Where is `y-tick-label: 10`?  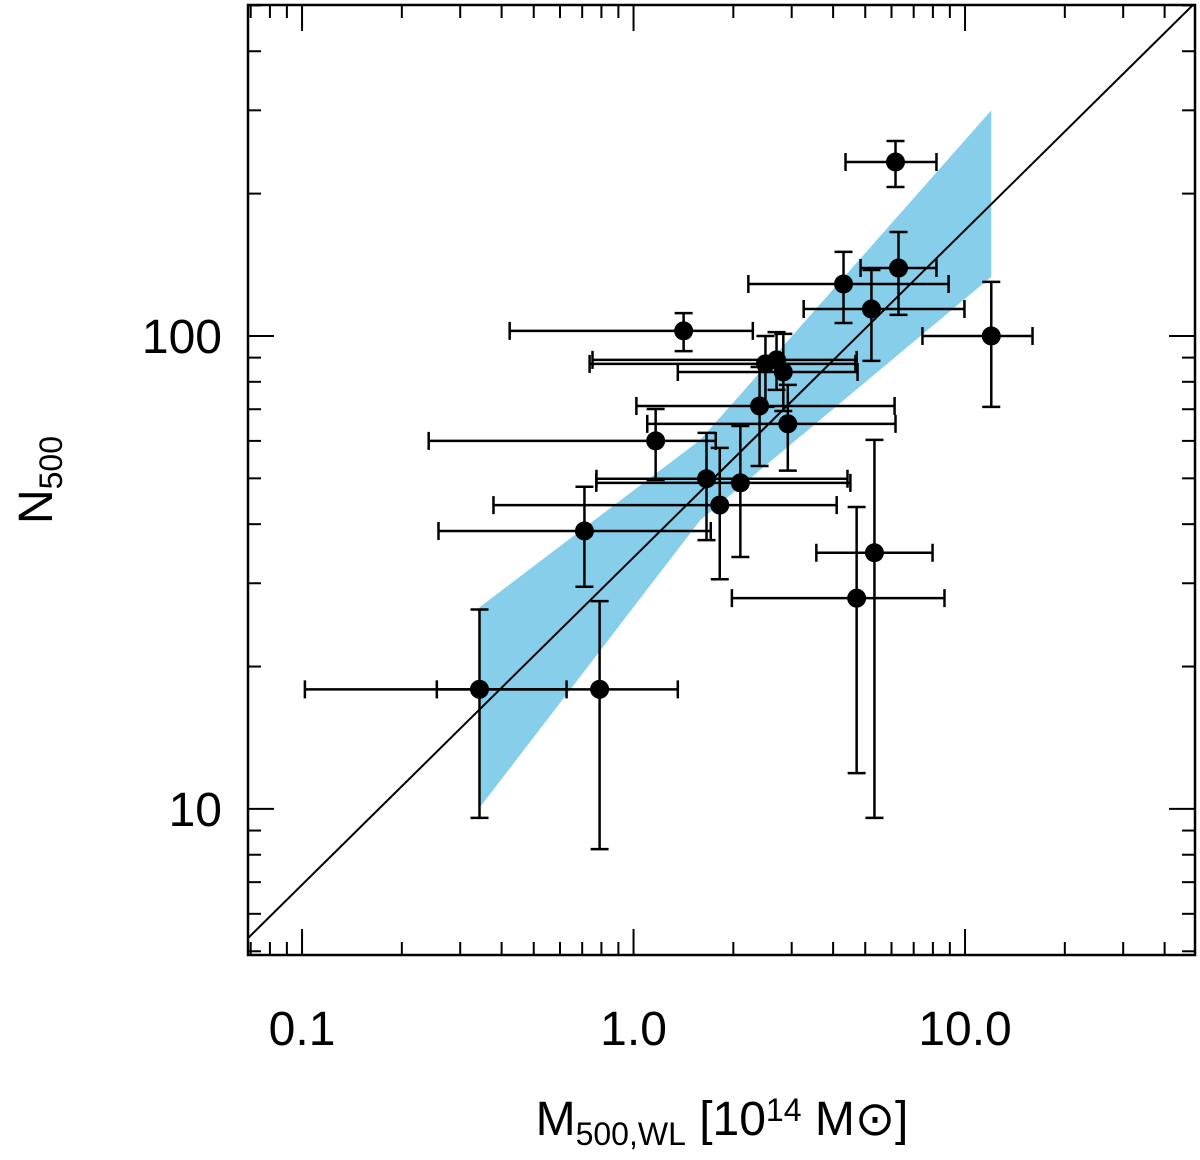 y-tick-label: 10 is located at coordinates (195, 810).